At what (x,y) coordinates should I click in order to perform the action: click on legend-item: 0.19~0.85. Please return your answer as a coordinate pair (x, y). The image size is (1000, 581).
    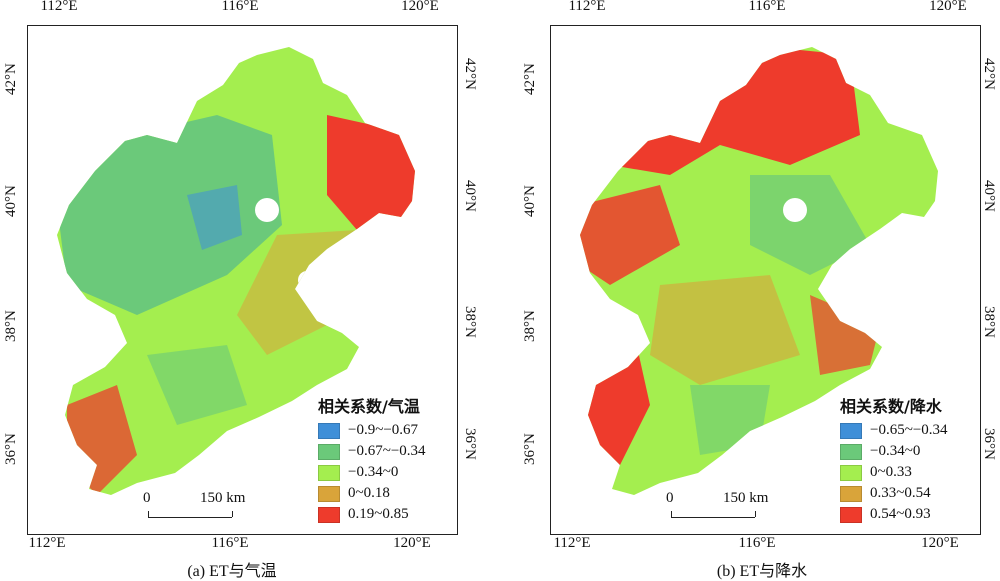
    Looking at the image, I should click on (372, 514).